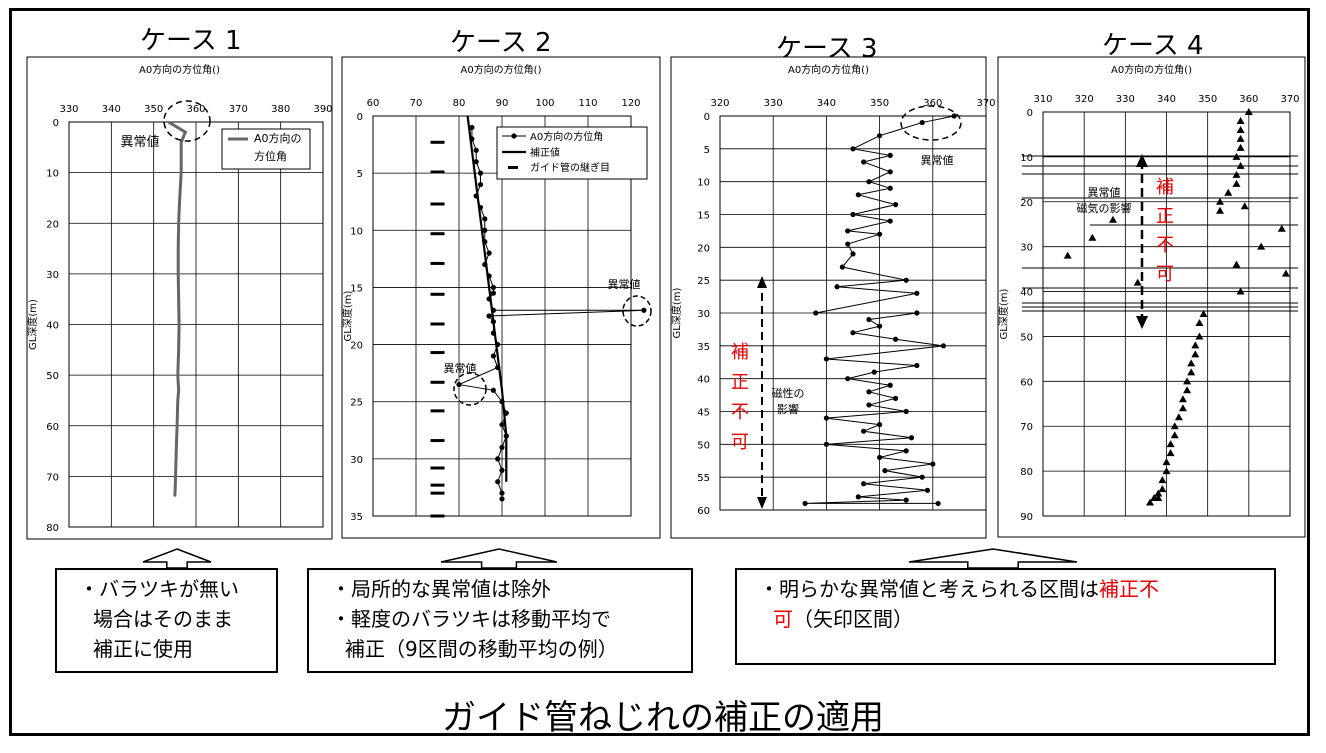  Describe the element at coordinates (195, 109) in the screenshot. I see `case1-x-tick-label: 360` at that location.